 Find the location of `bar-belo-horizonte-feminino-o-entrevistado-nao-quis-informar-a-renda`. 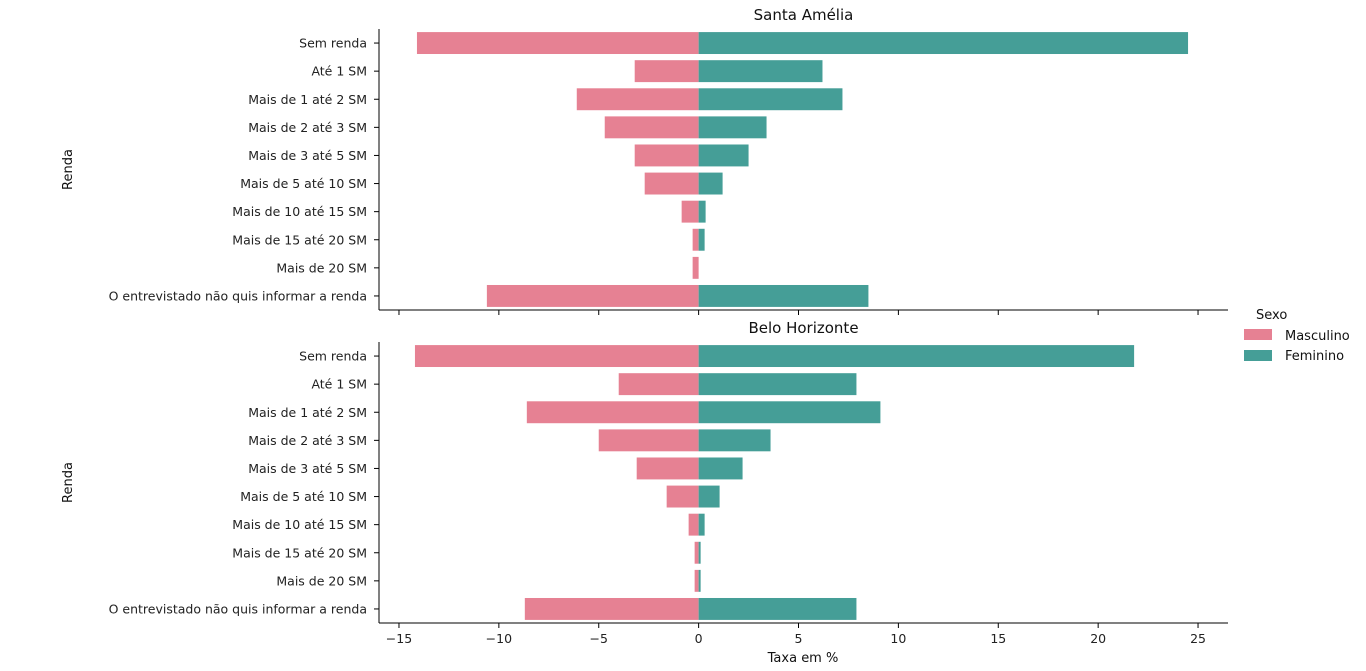

bar-belo-horizonte-feminino-o-entrevistado-nao-quis-informar-a-renda is located at coordinates (777, 608).